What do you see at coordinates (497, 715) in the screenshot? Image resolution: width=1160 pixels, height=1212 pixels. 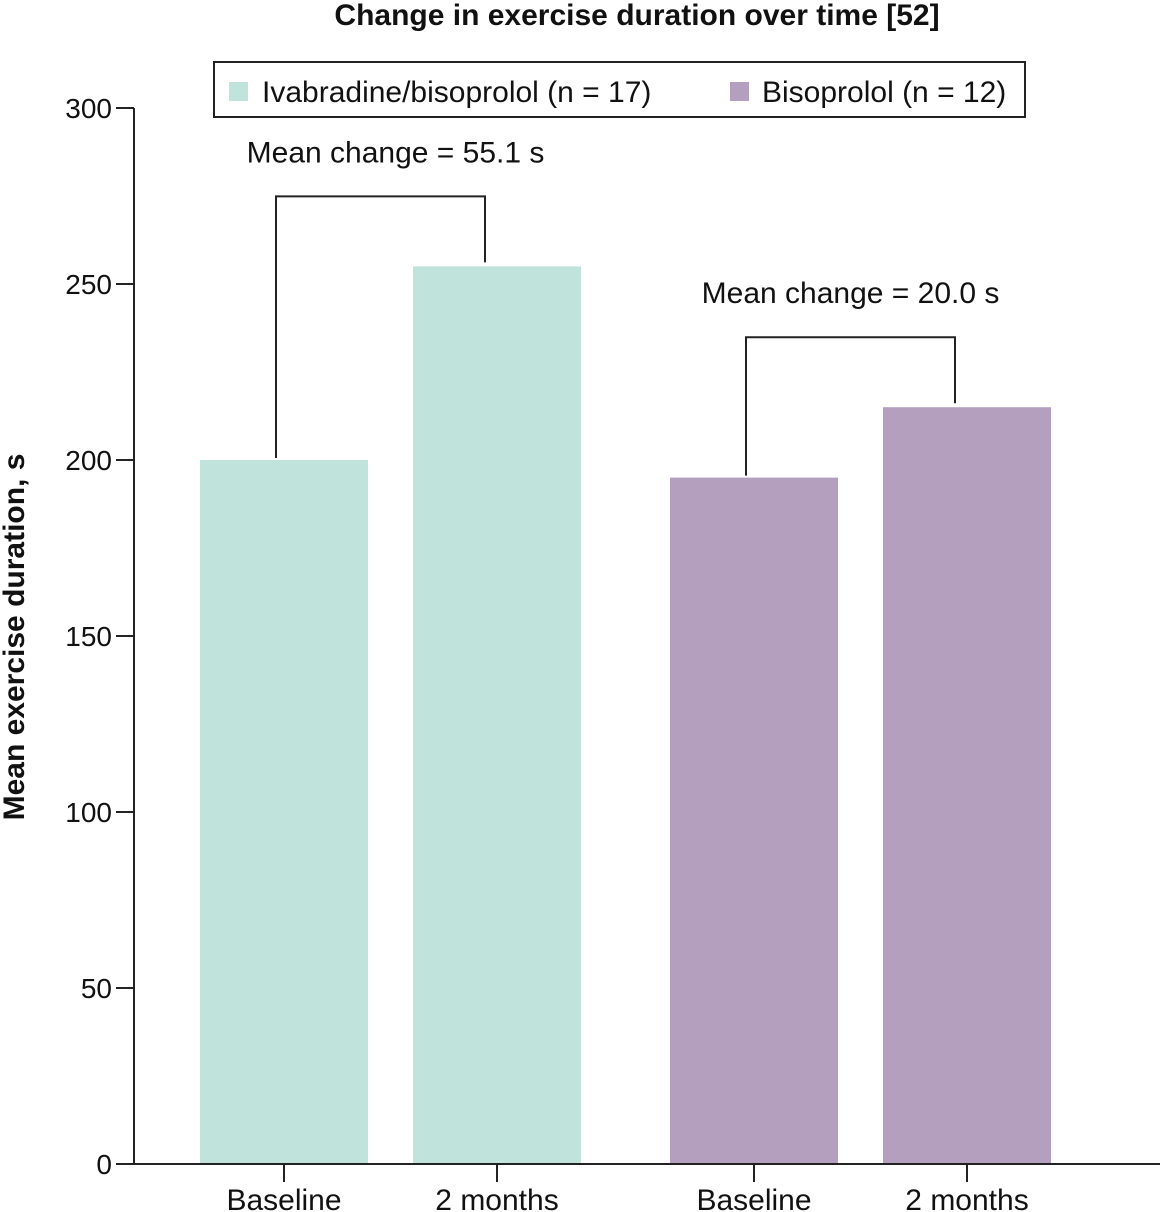 I see `bar-ivabradine-bisoprolol-2-months` at bounding box center [497, 715].